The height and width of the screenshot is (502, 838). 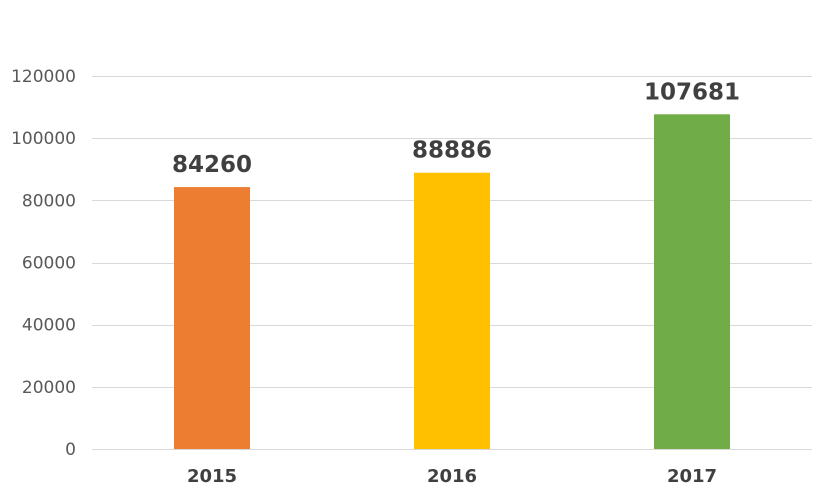 What do you see at coordinates (43, 77) in the screenshot?
I see `y-tick-label: 120000` at bounding box center [43, 77].